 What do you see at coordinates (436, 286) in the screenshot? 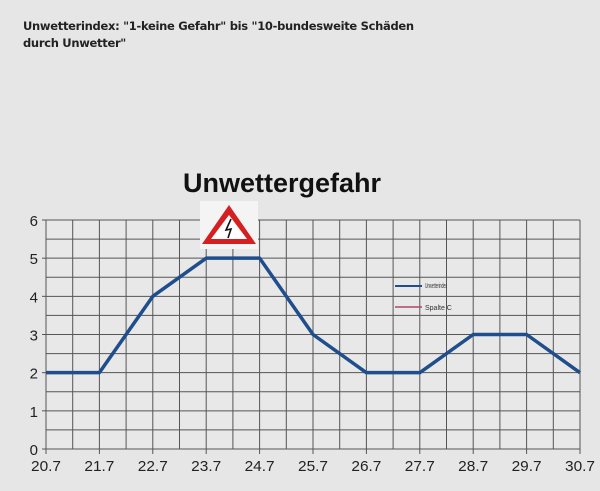
I see `legend-label-series-1: Unwetterindex` at bounding box center [436, 286].